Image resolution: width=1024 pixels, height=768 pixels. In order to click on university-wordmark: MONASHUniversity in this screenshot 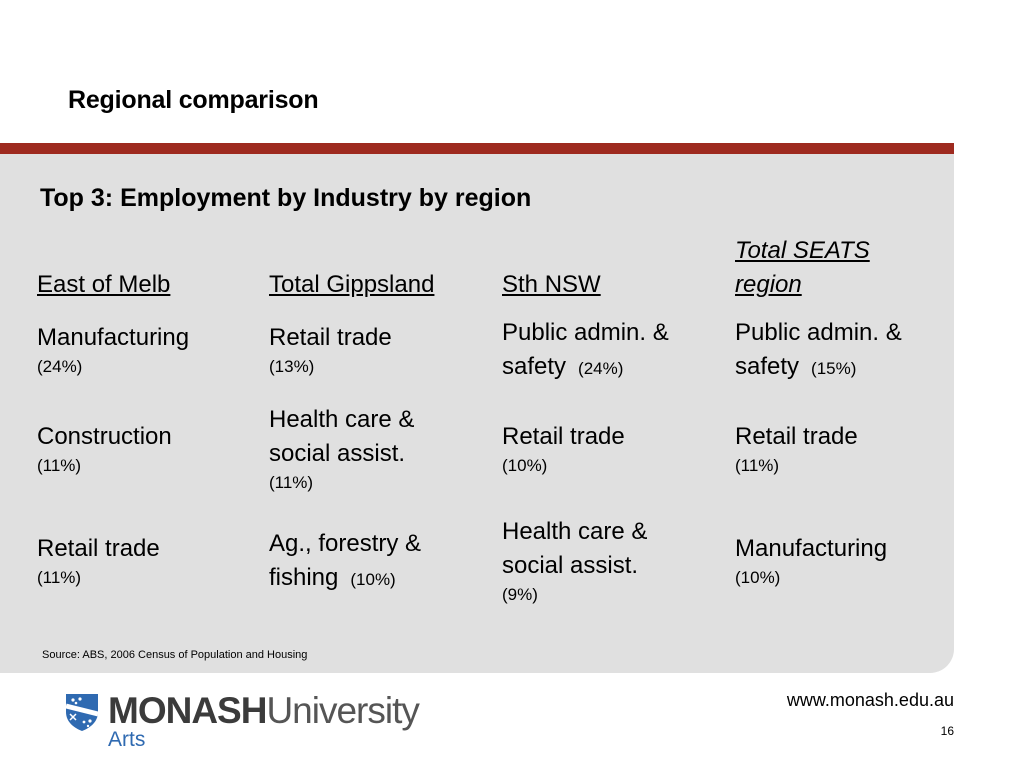, I will do `click(264, 710)`.